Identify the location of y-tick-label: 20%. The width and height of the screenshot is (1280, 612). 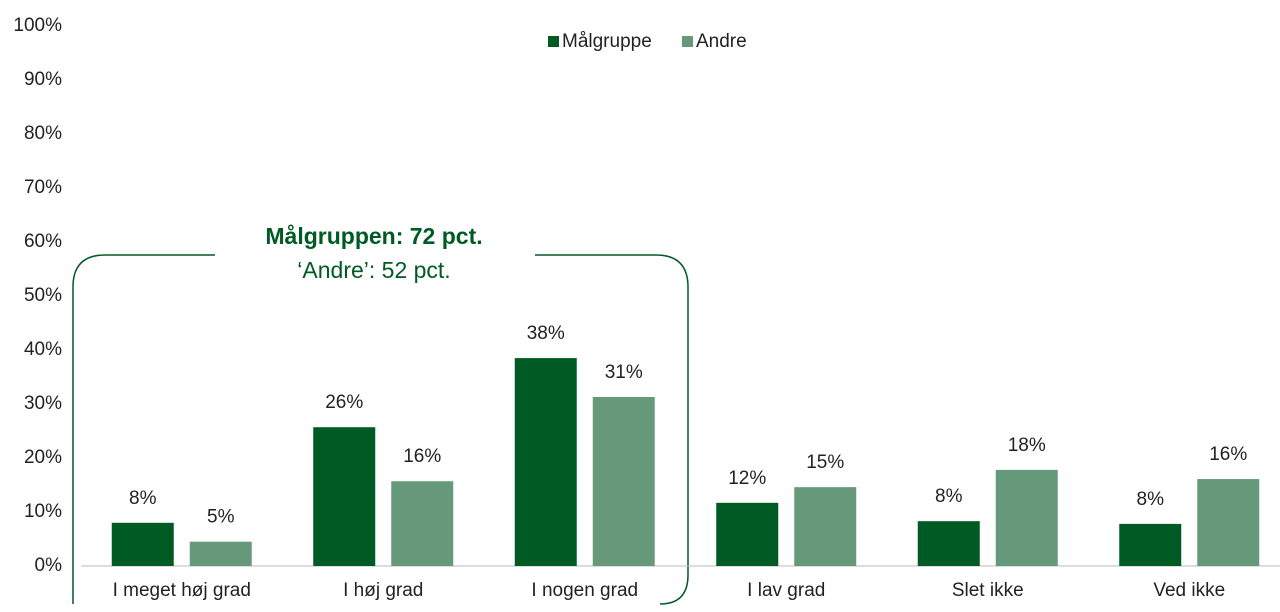
(43, 457).